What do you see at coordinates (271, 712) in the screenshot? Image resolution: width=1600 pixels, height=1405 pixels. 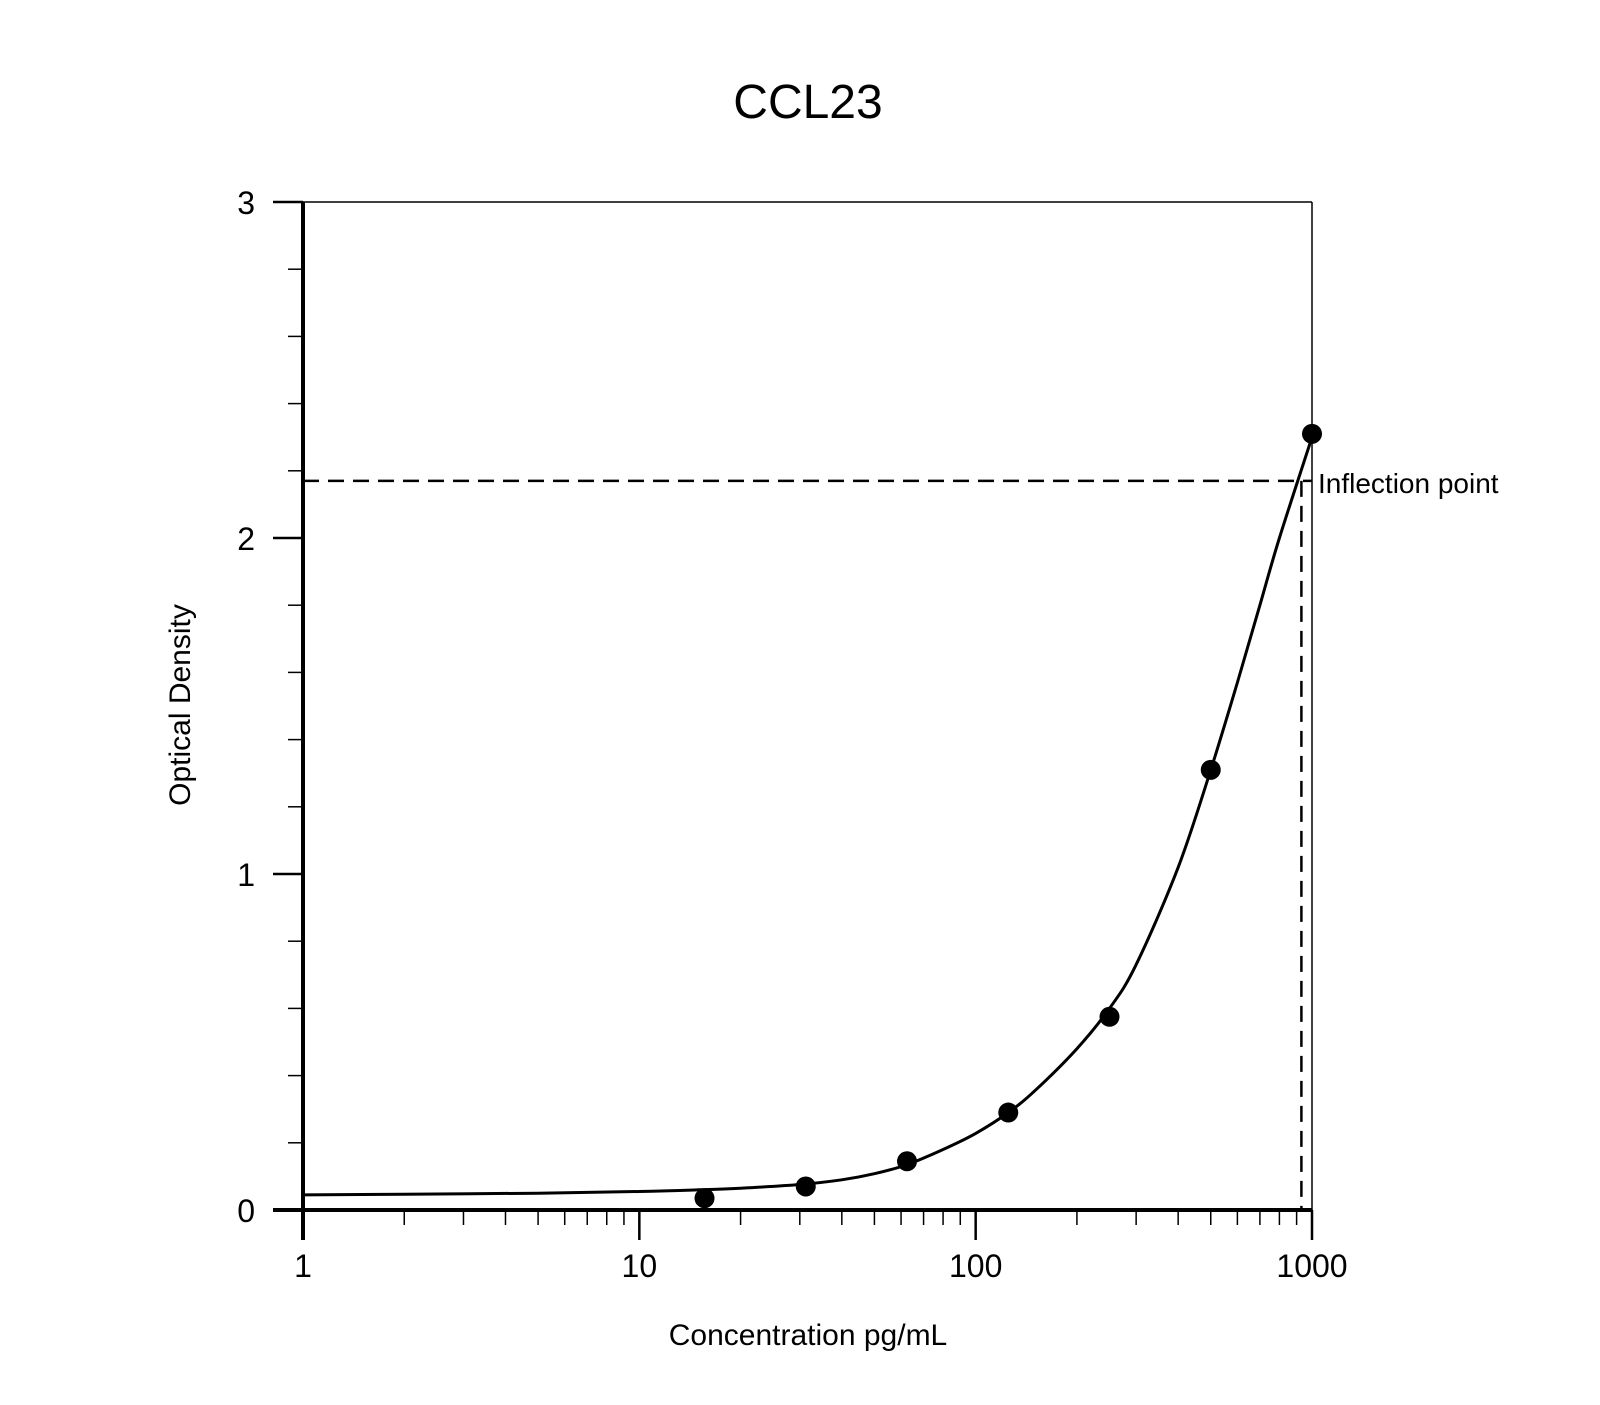 I see `y-axis: 0 1 2 3` at bounding box center [271, 712].